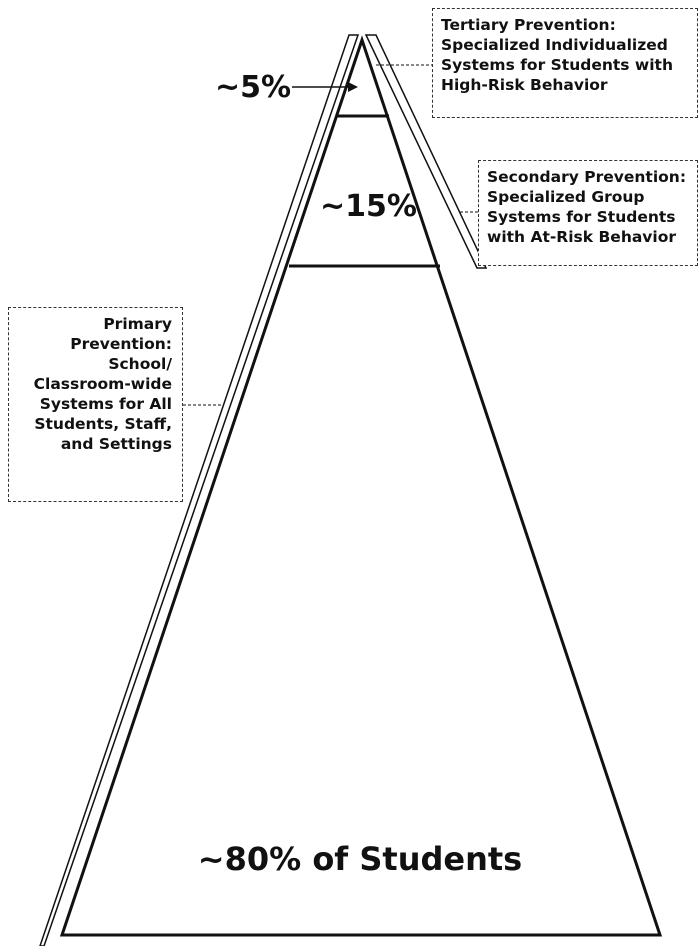  I want to click on callout-primary-line: Systems for All, so click(105, 404).